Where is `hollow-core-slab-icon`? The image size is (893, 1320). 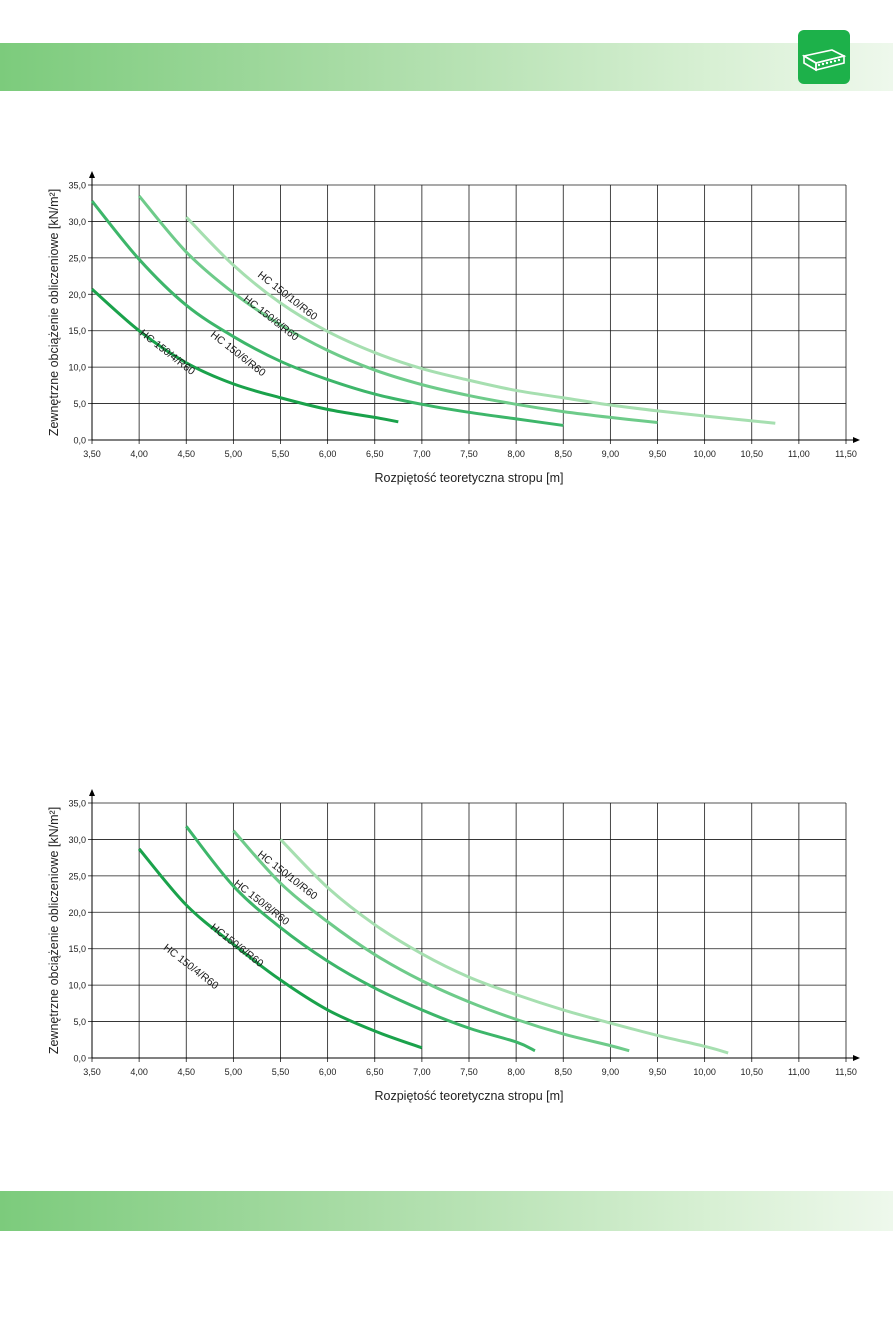
hollow-core-slab-icon is located at coordinates (824, 60).